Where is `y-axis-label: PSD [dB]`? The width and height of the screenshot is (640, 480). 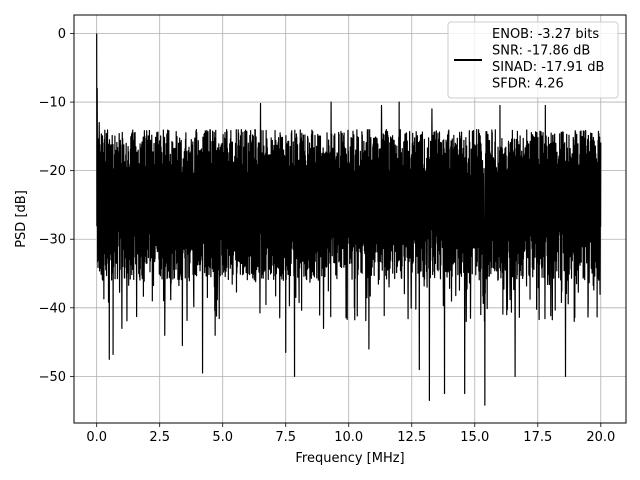
y-axis-label: PSD [dB] is located at coordinates (21, 219).